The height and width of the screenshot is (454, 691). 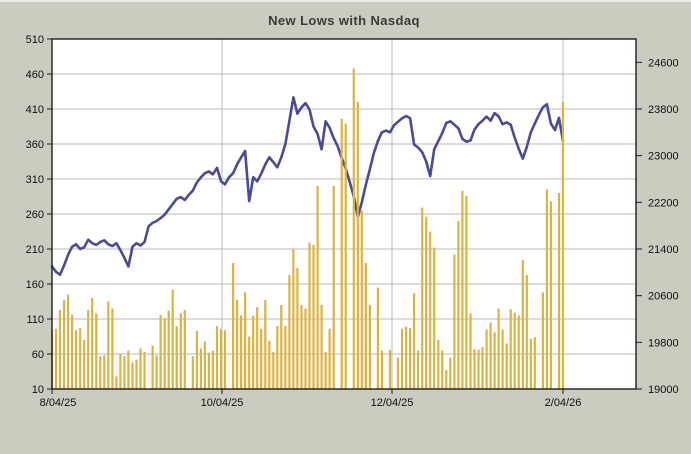 I want to click on left-axis-label: 10, so click(x=38, y=390).